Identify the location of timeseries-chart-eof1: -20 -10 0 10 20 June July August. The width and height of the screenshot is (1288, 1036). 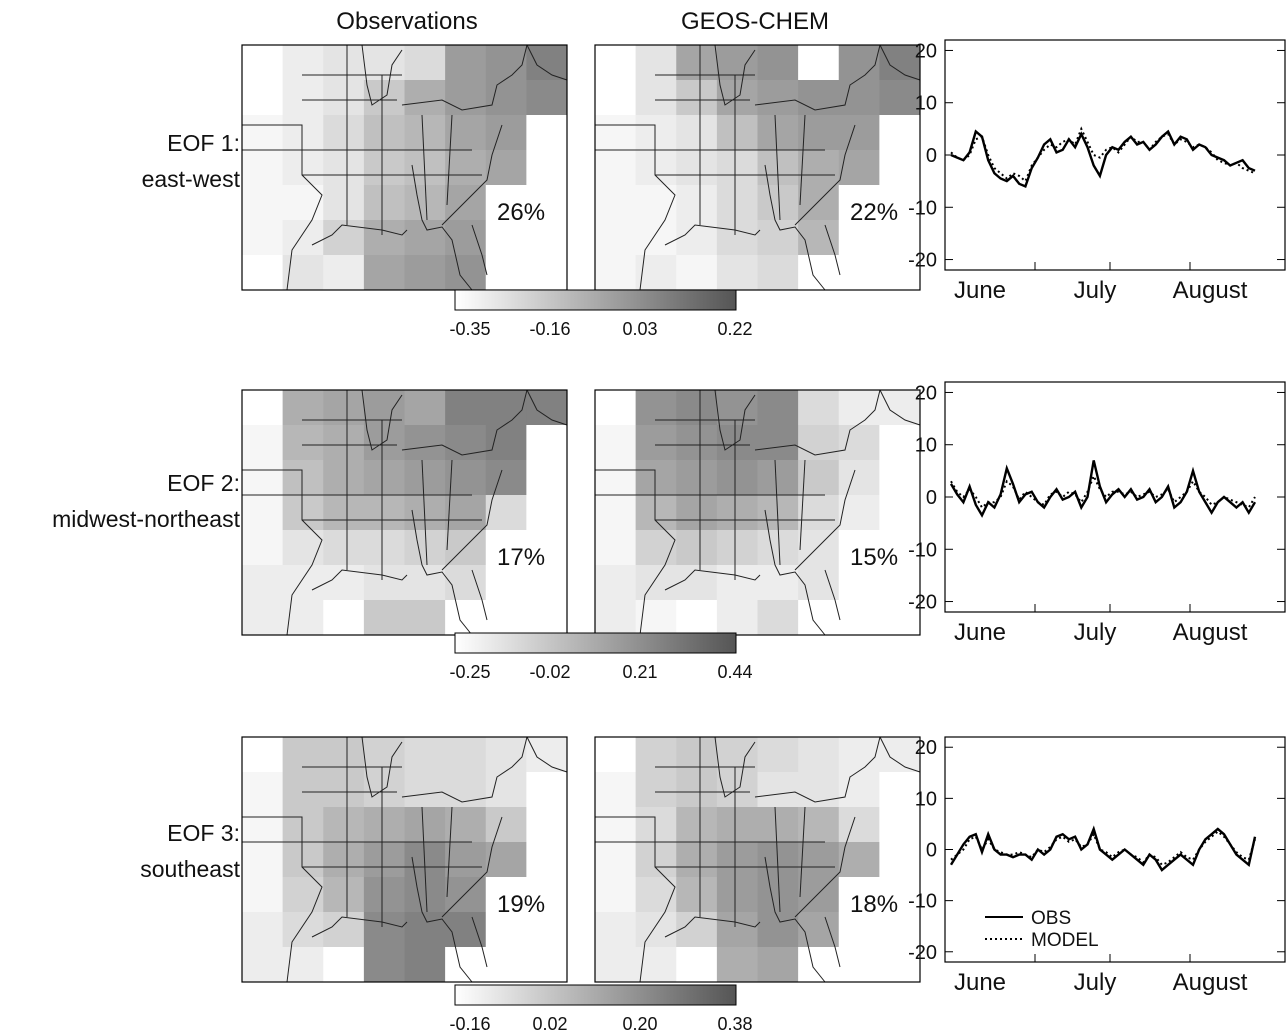
(1097, 171).